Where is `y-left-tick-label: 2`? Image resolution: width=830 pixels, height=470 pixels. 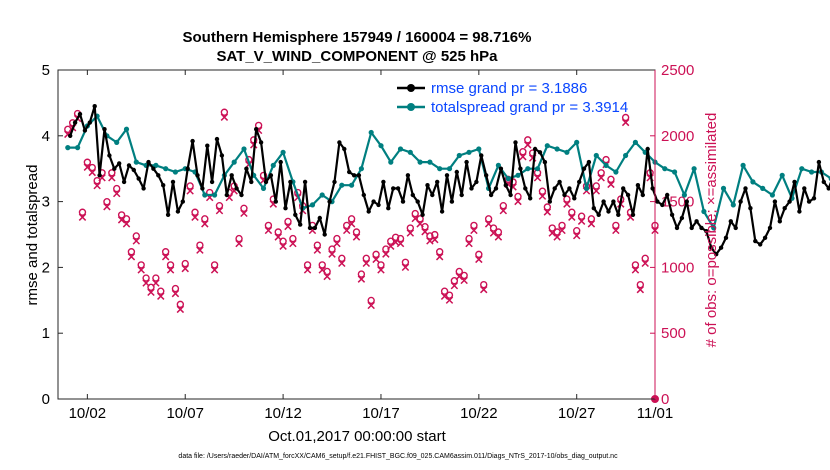
y-left-tick-label: 2 is located at coordinates (46, 267).